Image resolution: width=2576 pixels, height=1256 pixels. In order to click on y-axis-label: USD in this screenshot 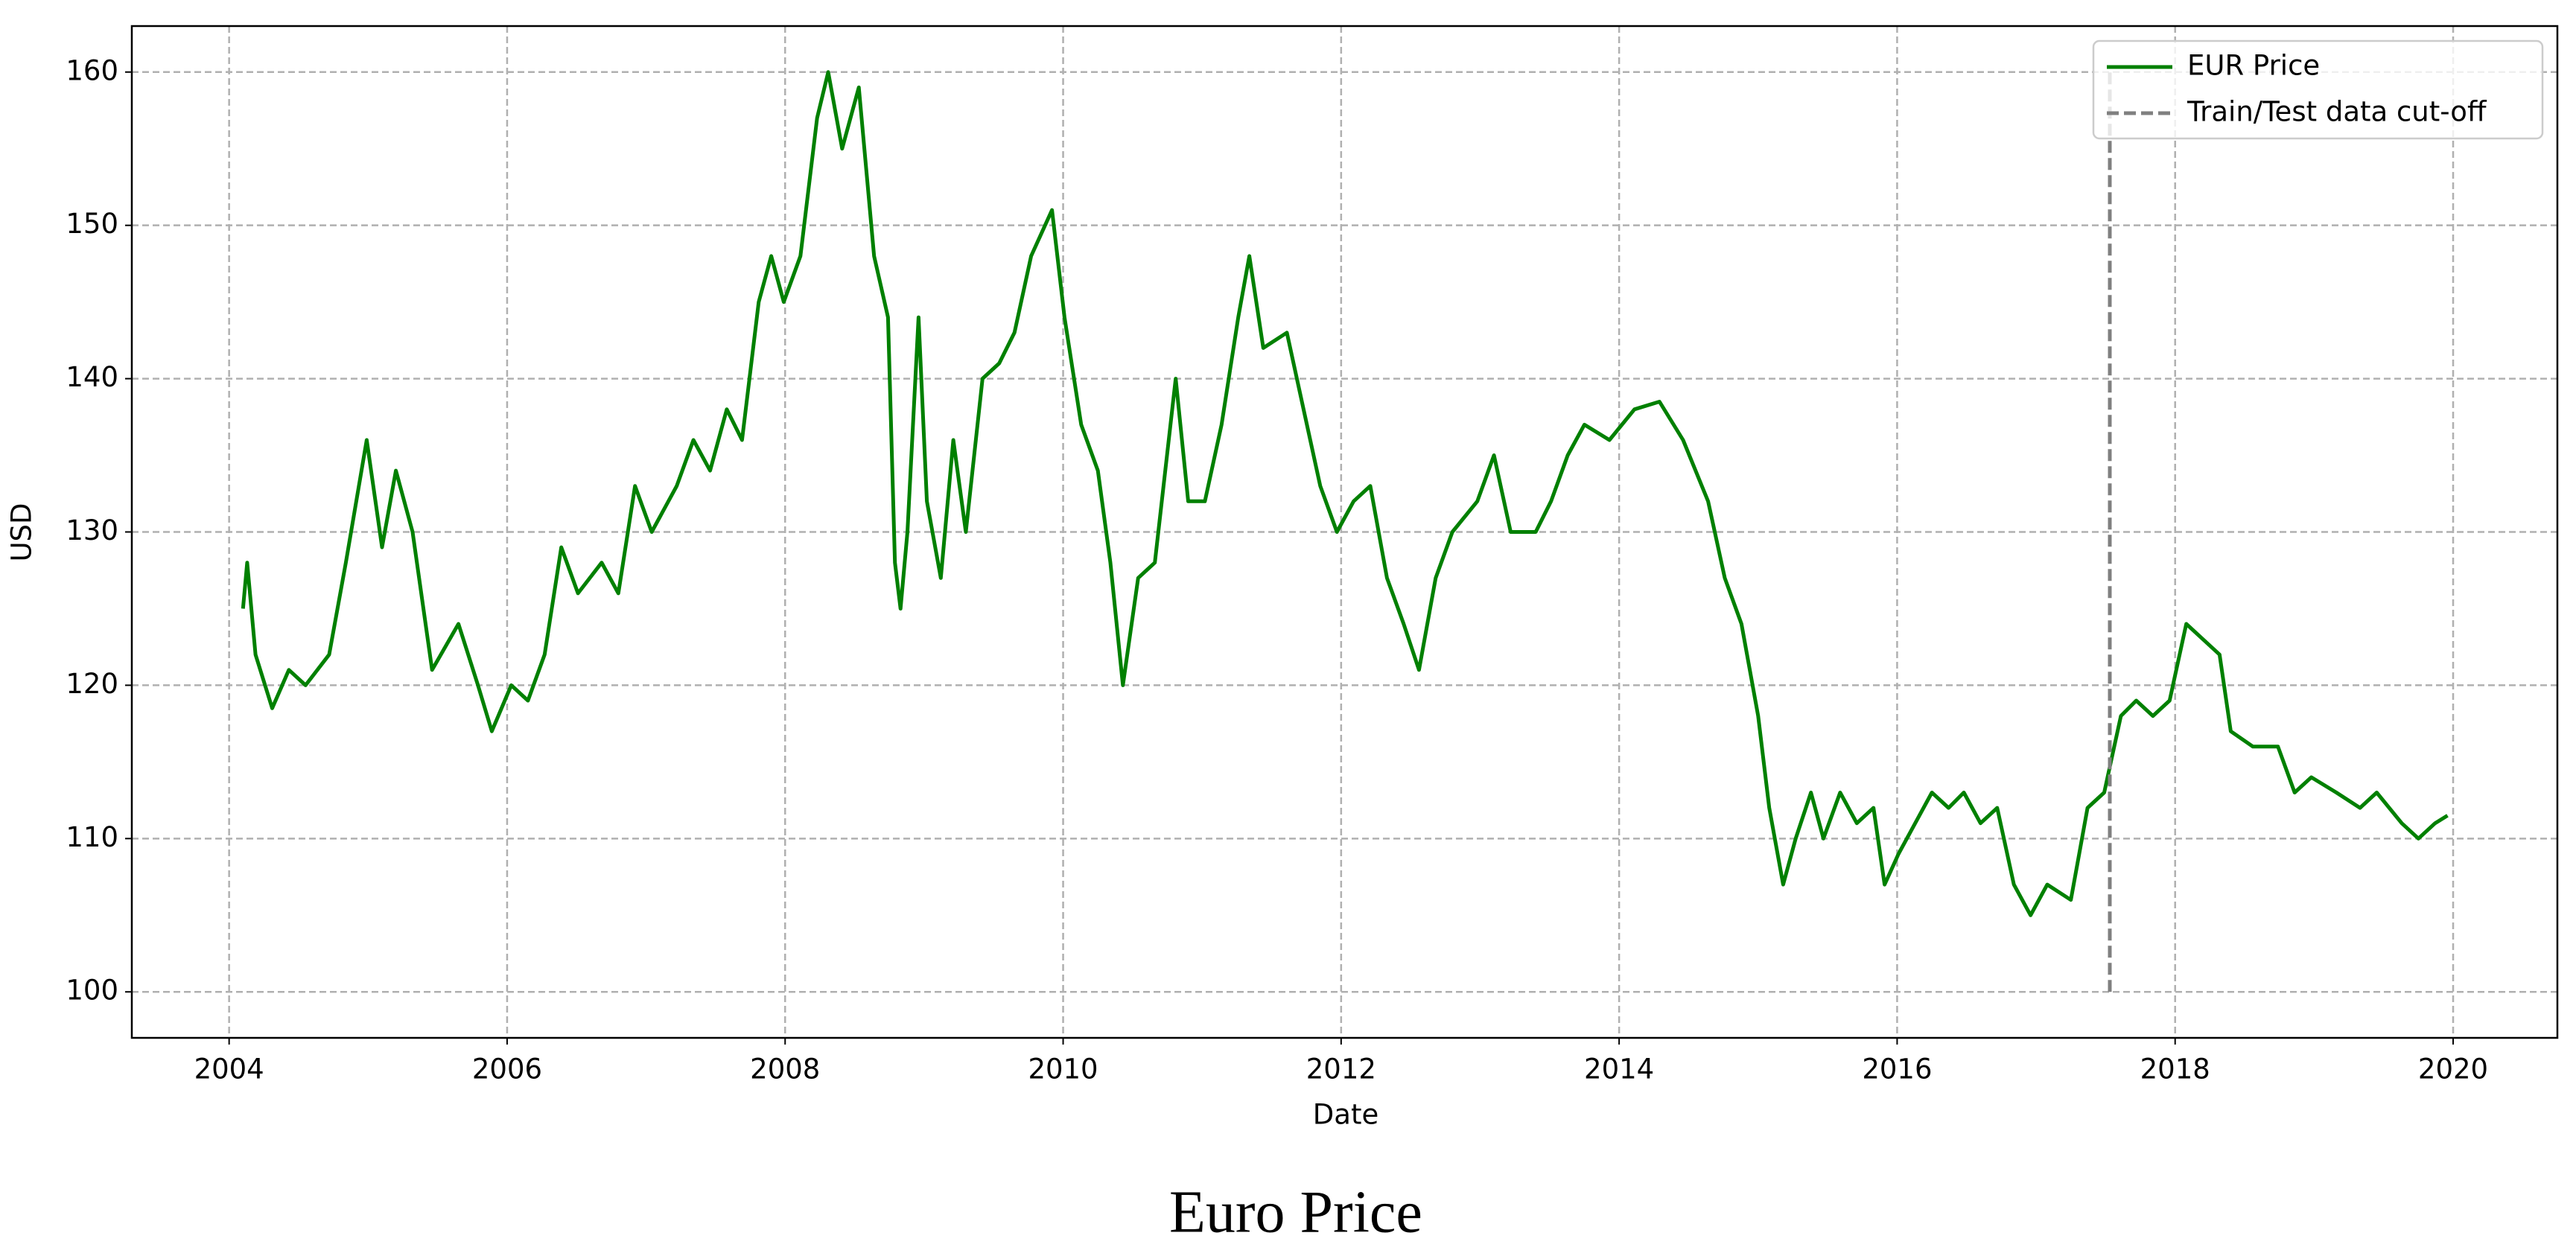, I will do `click(22, 532)`.